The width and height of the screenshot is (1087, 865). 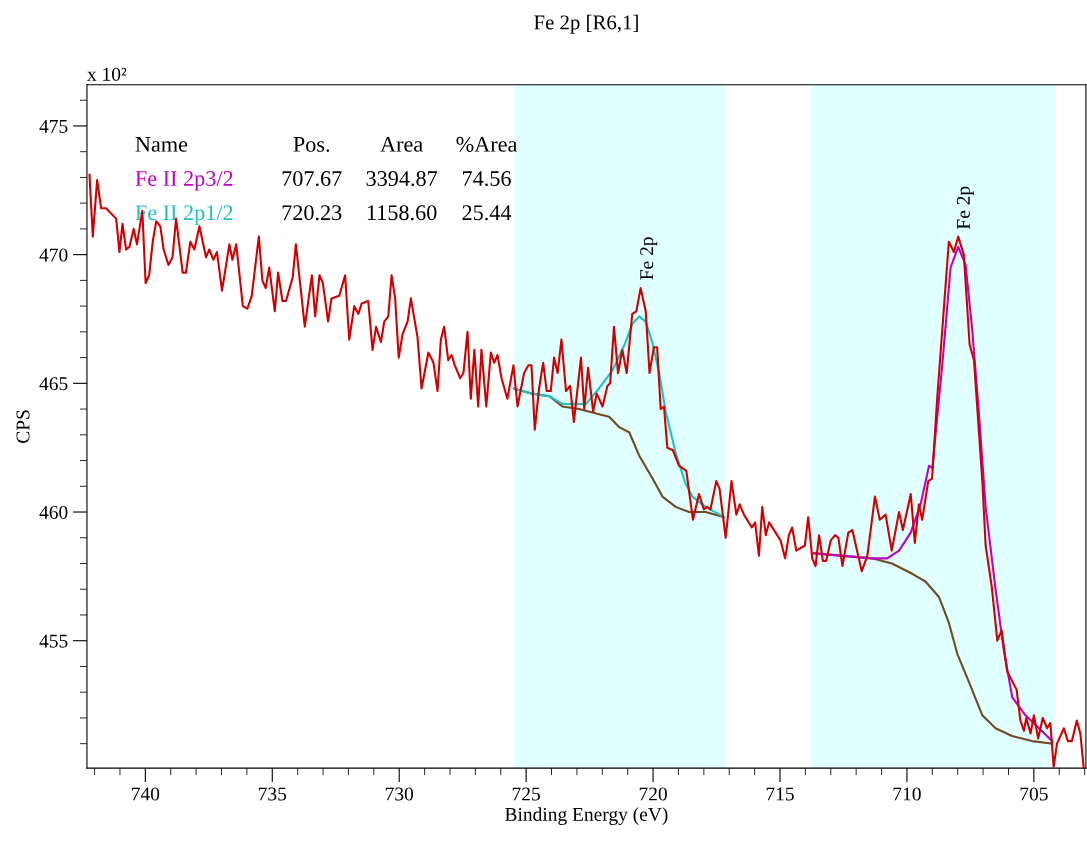 I want to click on x-tick-label: 715, so click(x=780, y=794).